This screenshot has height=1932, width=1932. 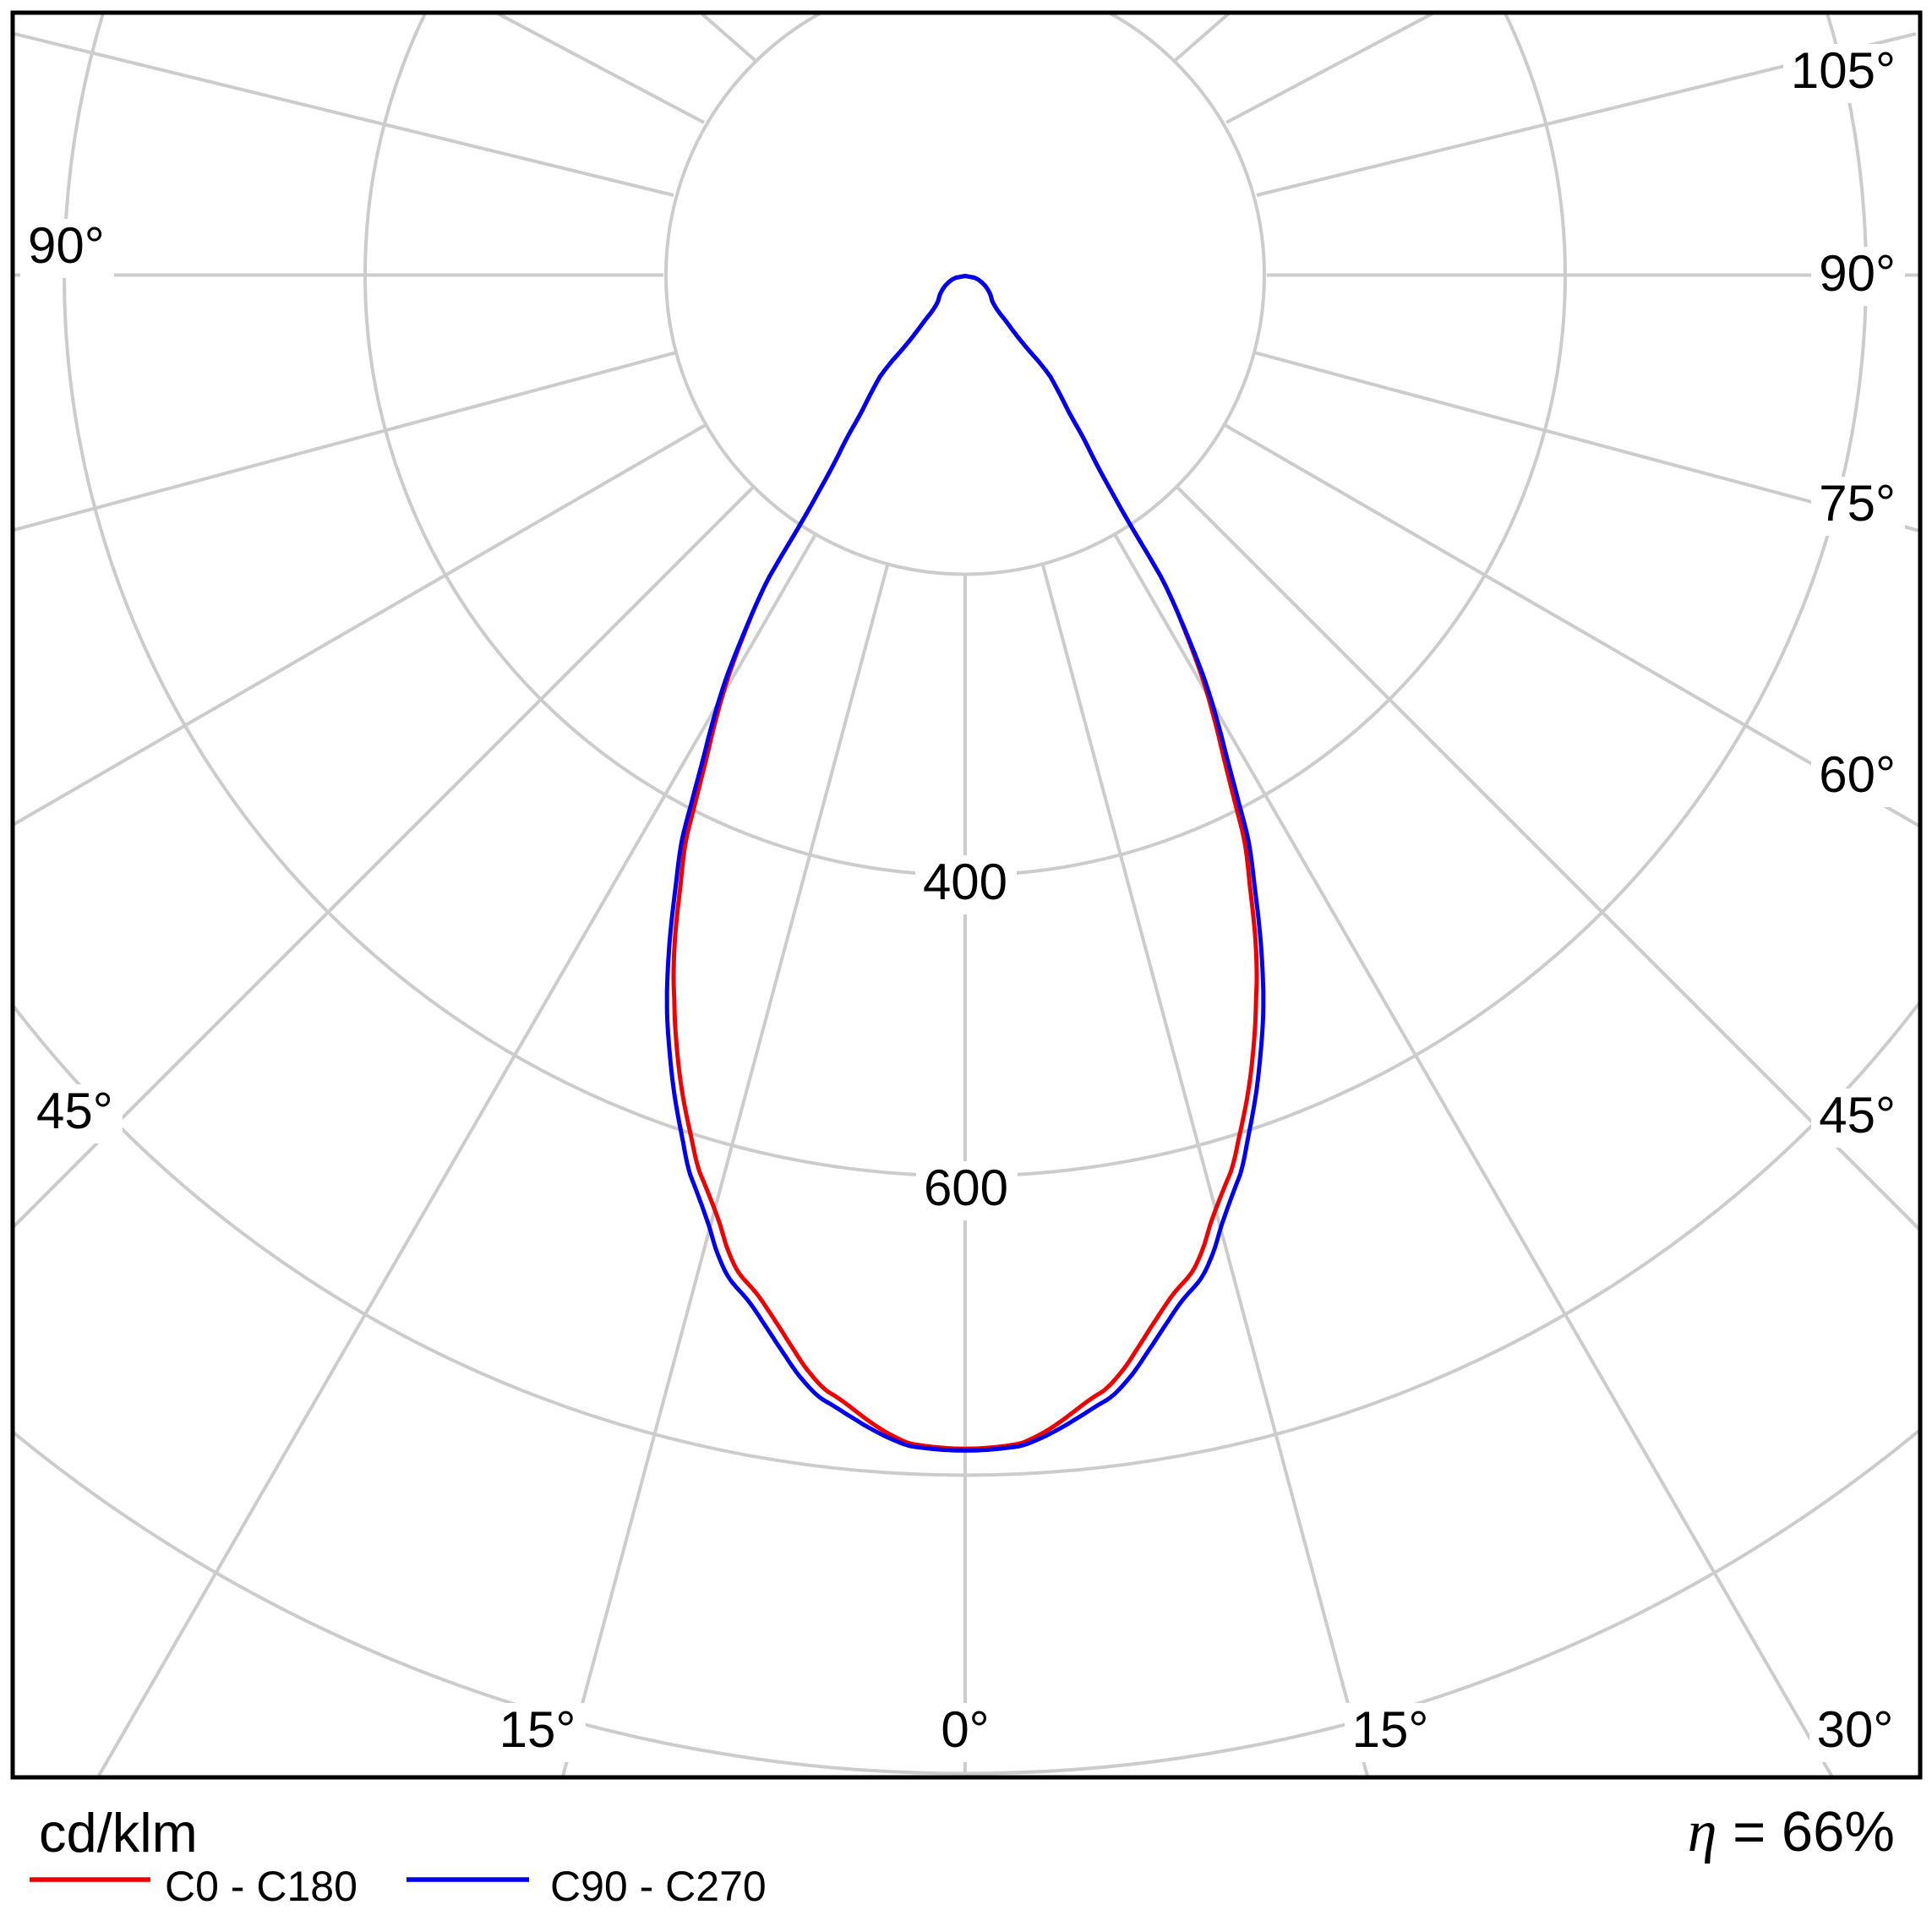 I want to click on svg-text: 60°, so click(x=1857, y=774).